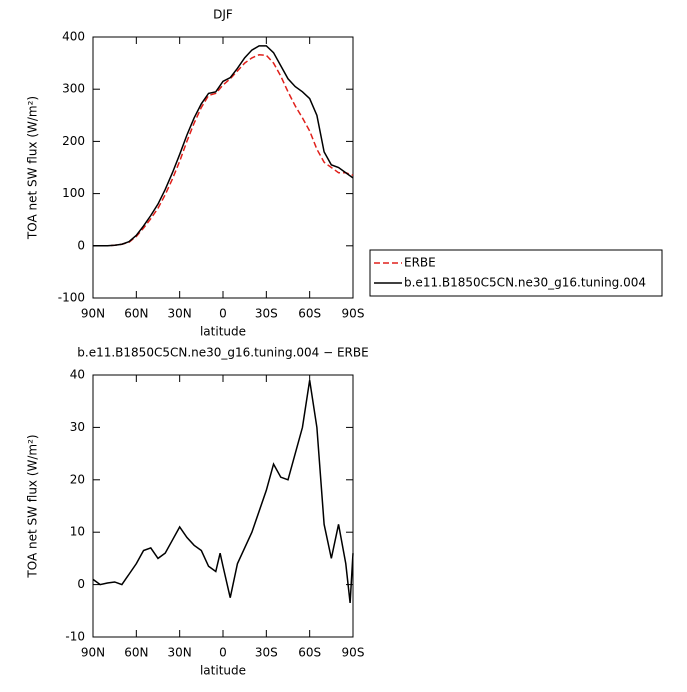 This screenshot has height=692, width=687. Describe the element at coordinates (73, 141) in the screenshot. I see `y-tick-label: 200` at that location.